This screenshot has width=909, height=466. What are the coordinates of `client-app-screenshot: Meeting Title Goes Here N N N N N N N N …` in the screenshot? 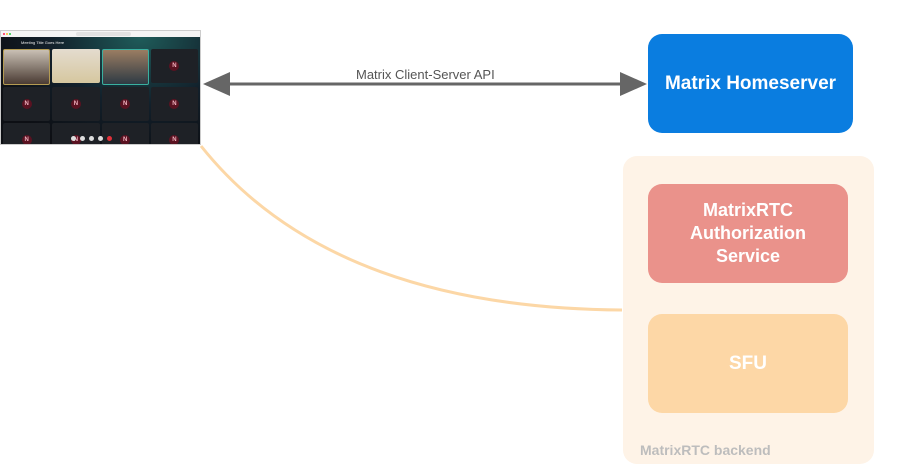 It's located at (100, 87).